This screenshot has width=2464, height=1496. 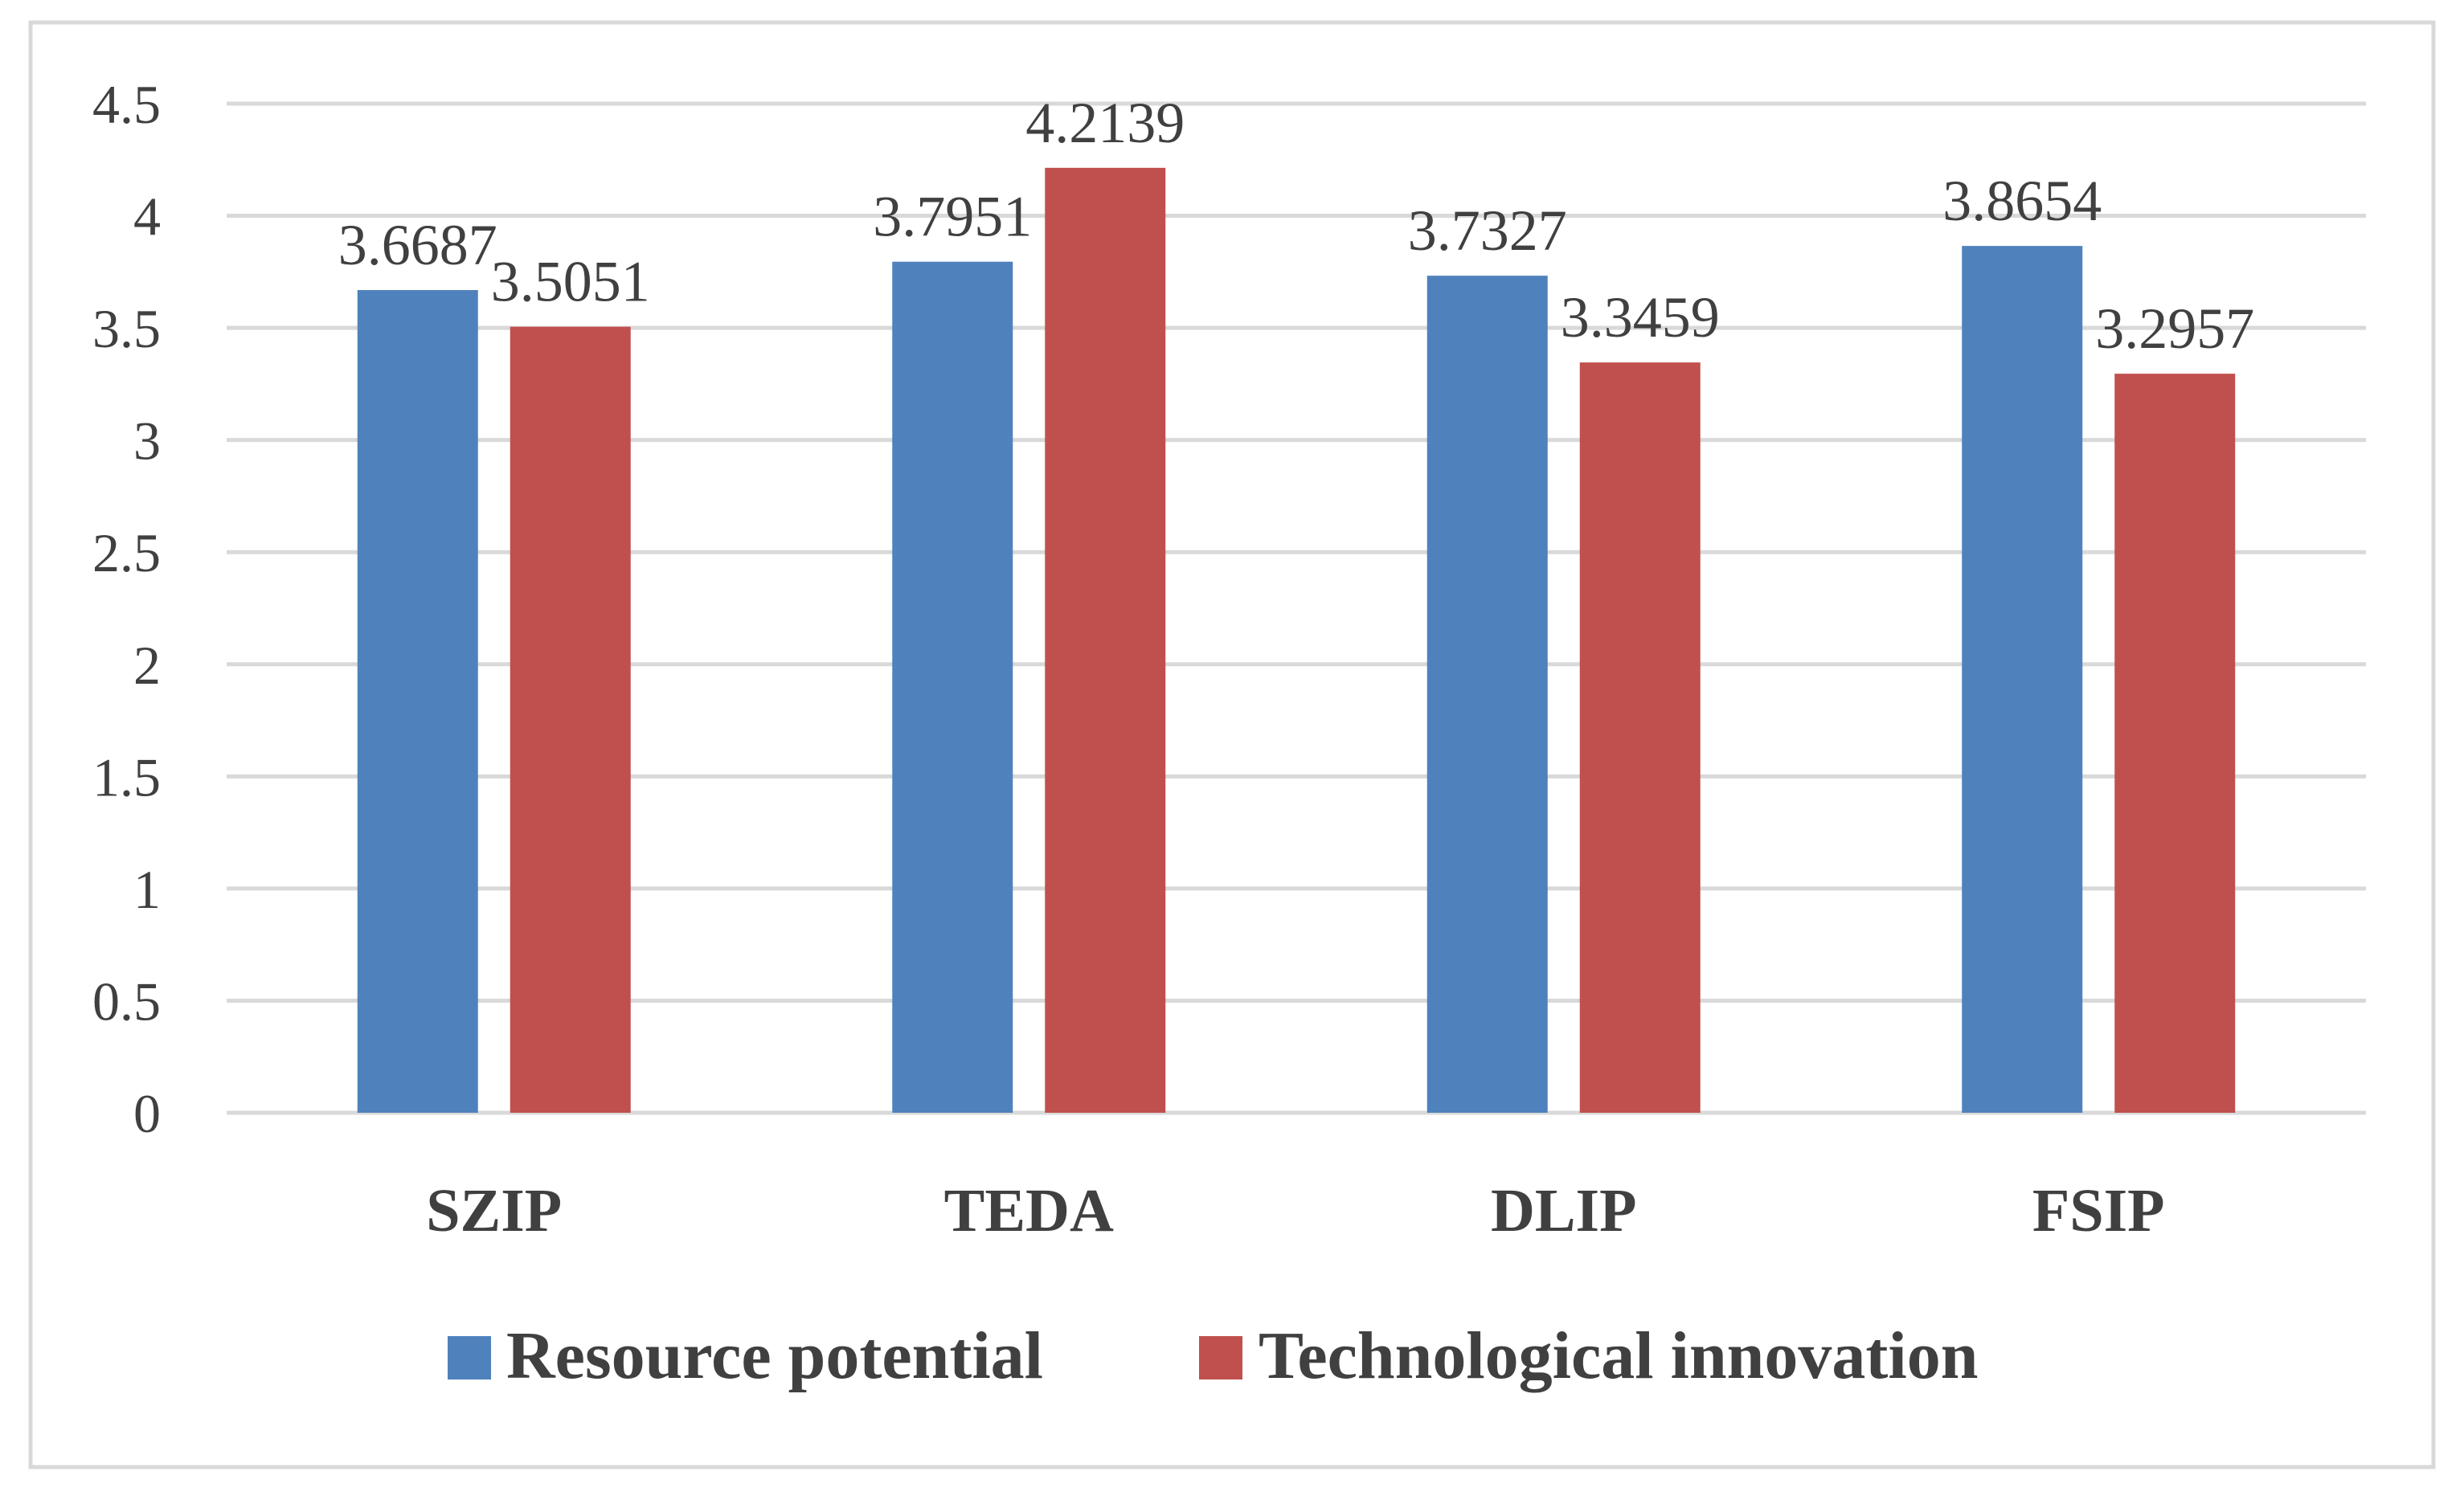 I want to click on data-label: 3.3459, so click(x=1640, y=317).